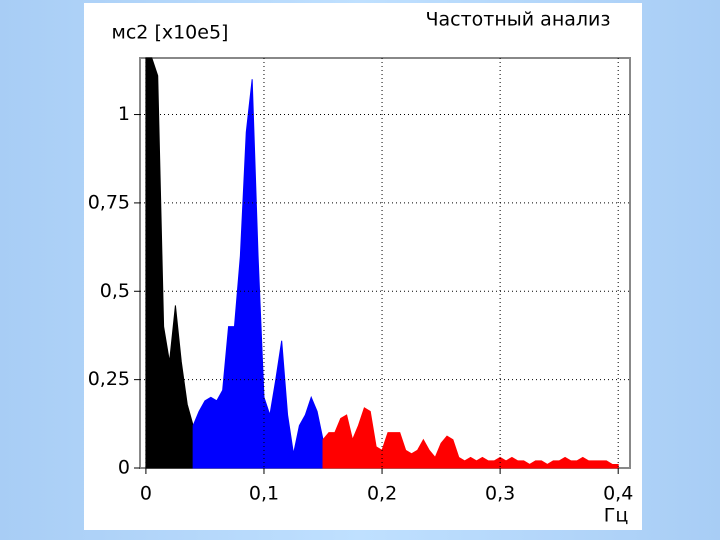  Describe the element at coordinates (109, 379) in the screenshot. I see `y-tick-label: 0,25` at that location.